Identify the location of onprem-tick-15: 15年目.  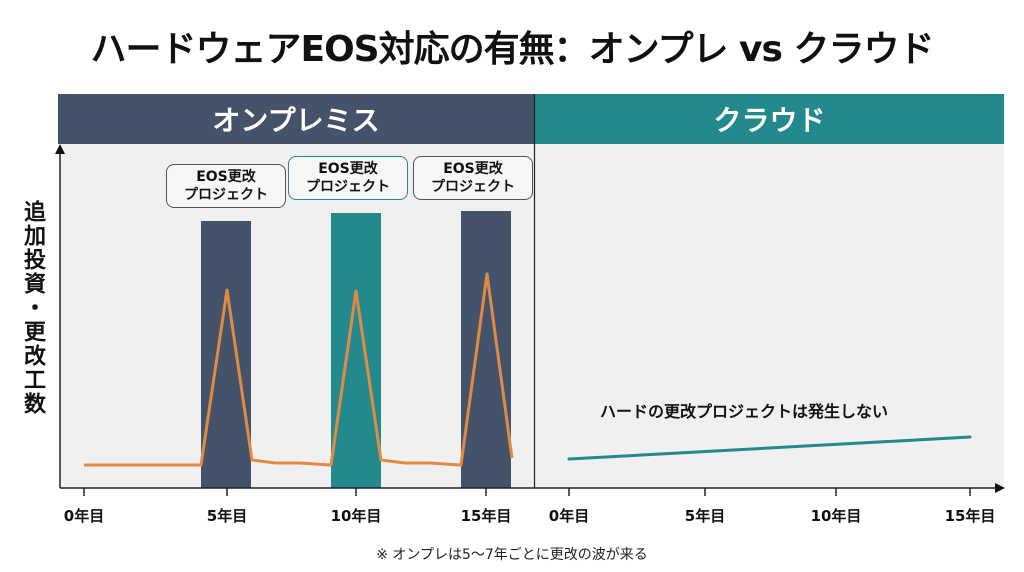
(486, 516).